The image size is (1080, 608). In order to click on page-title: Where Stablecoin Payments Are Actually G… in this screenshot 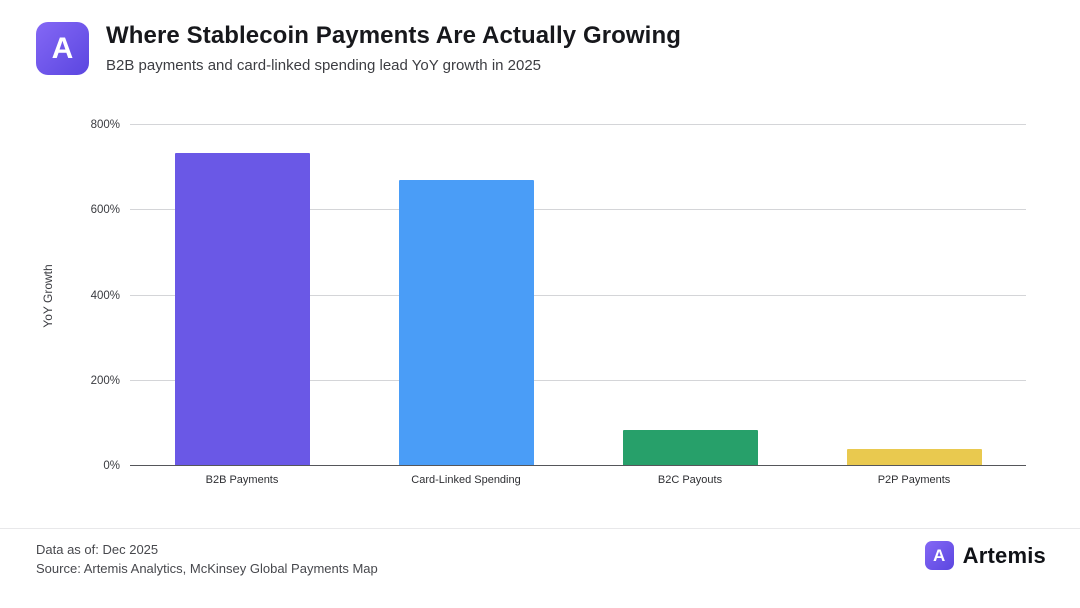, I will do `click(393, 35)`.